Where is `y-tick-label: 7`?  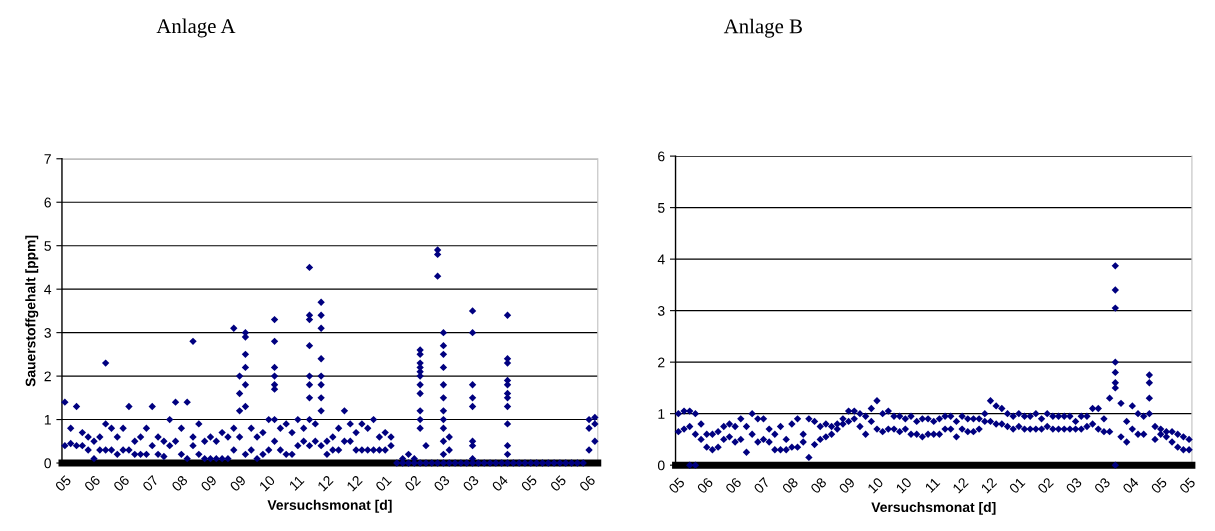 y-tick-label: 7 is located at coordinates (47, 159).